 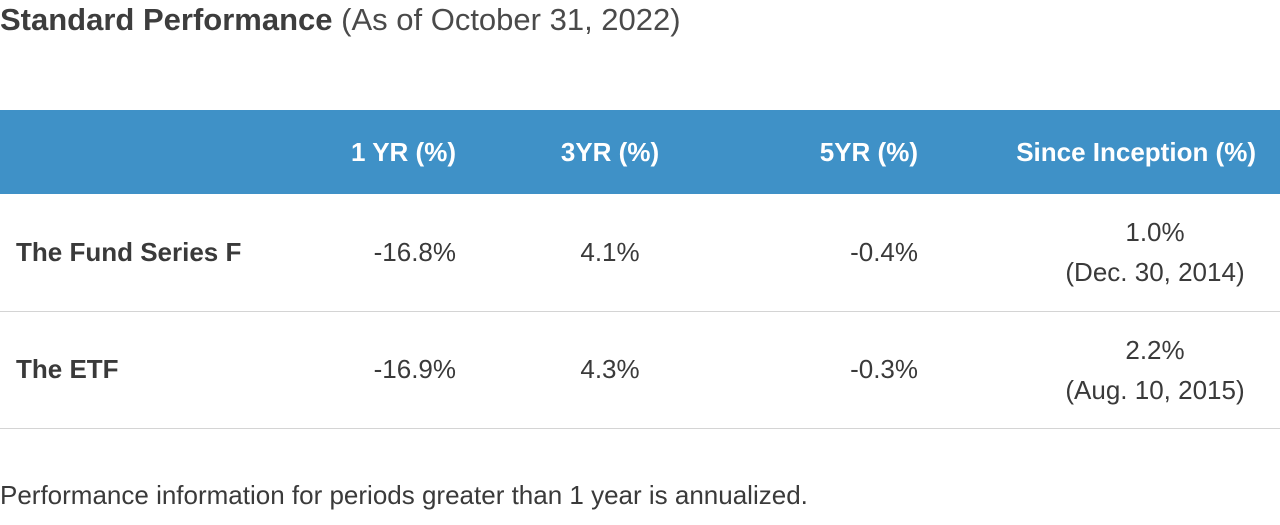 What do you see at coordinates (414, 251) in the screenshot?
I see `cell-1yr: -16.8%` at bounding box center [414, 251].